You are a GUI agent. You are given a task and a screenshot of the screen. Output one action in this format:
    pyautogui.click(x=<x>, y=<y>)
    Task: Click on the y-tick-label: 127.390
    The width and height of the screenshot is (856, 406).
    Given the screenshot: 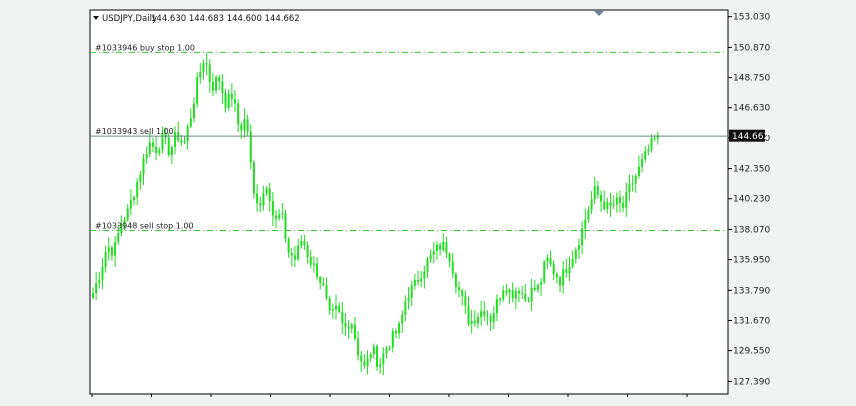 What is the action you would take?
    pyautogui.click(x=751, y=382)
    